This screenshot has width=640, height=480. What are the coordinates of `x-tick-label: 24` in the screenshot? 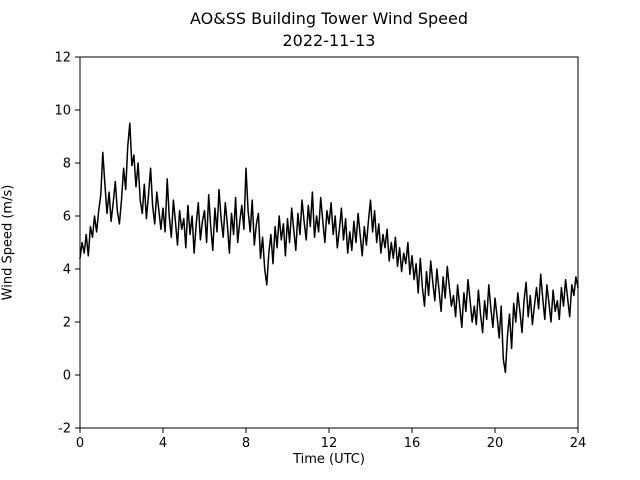 It's located at (578, 443).